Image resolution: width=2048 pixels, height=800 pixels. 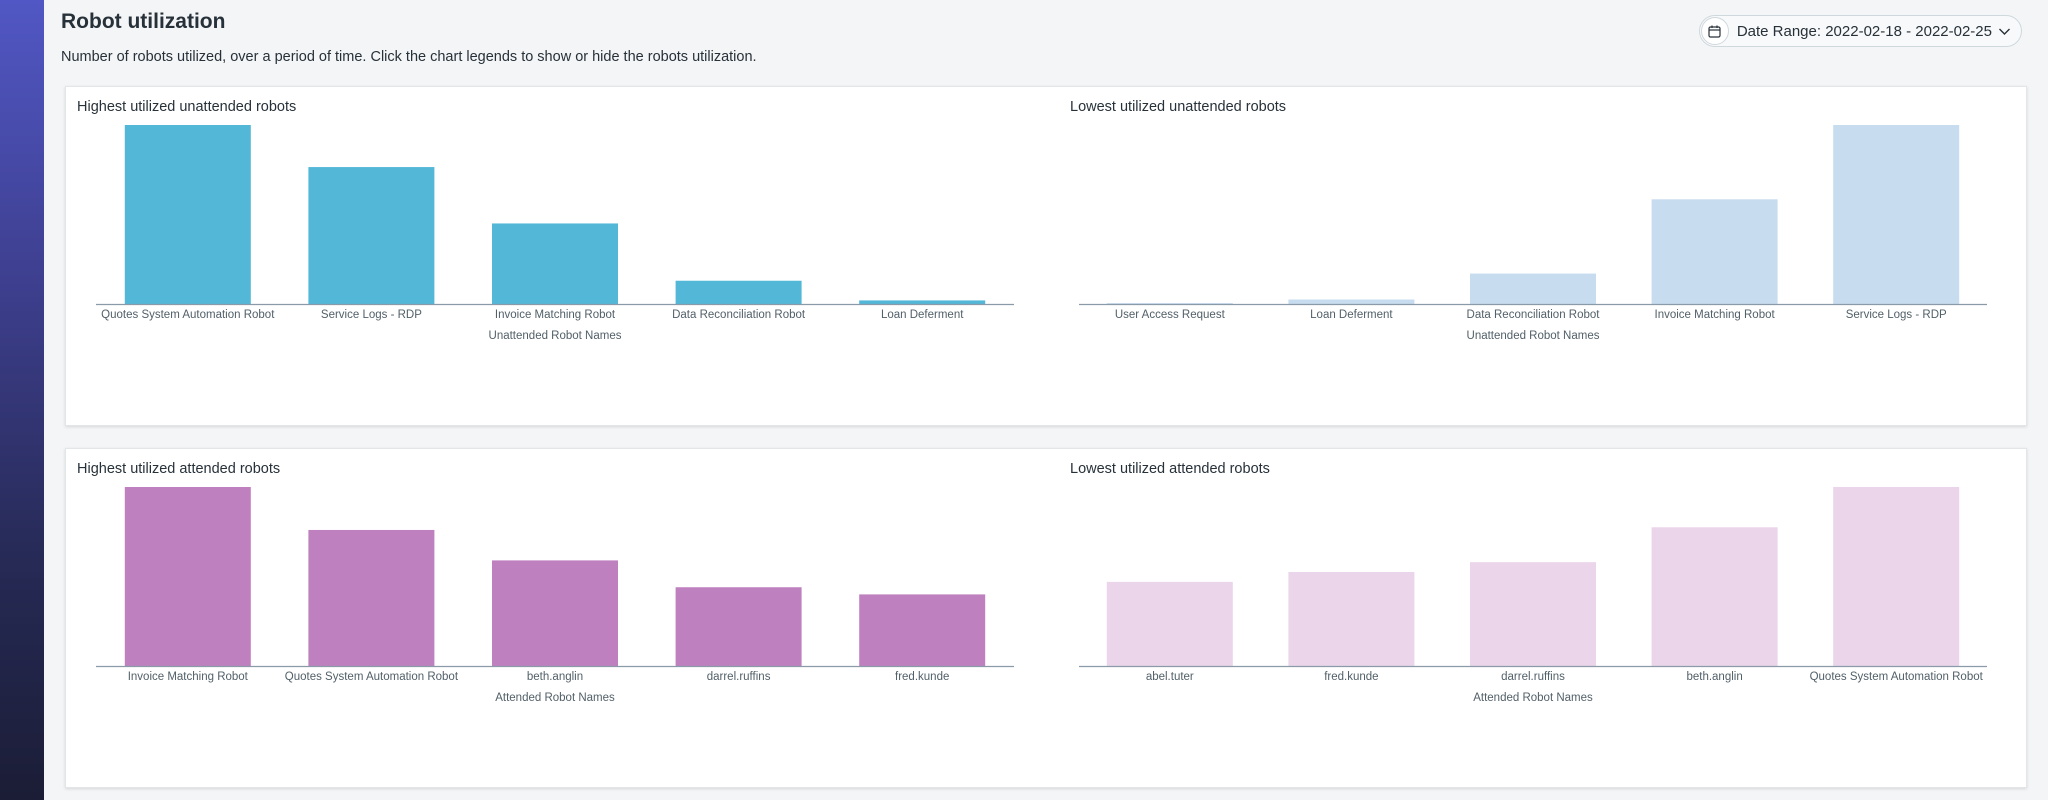 I want to click on chart-title: Lowest utilized unattended robots, so click(x=1178, y=107).